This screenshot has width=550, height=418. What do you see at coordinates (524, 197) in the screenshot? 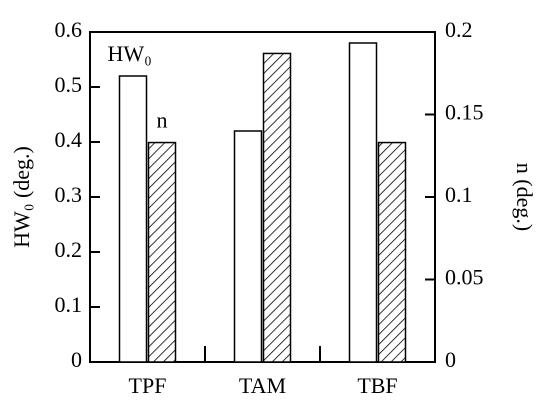
I see `y2-axis-label: n (deg.)` at bounding box center [524, 197].